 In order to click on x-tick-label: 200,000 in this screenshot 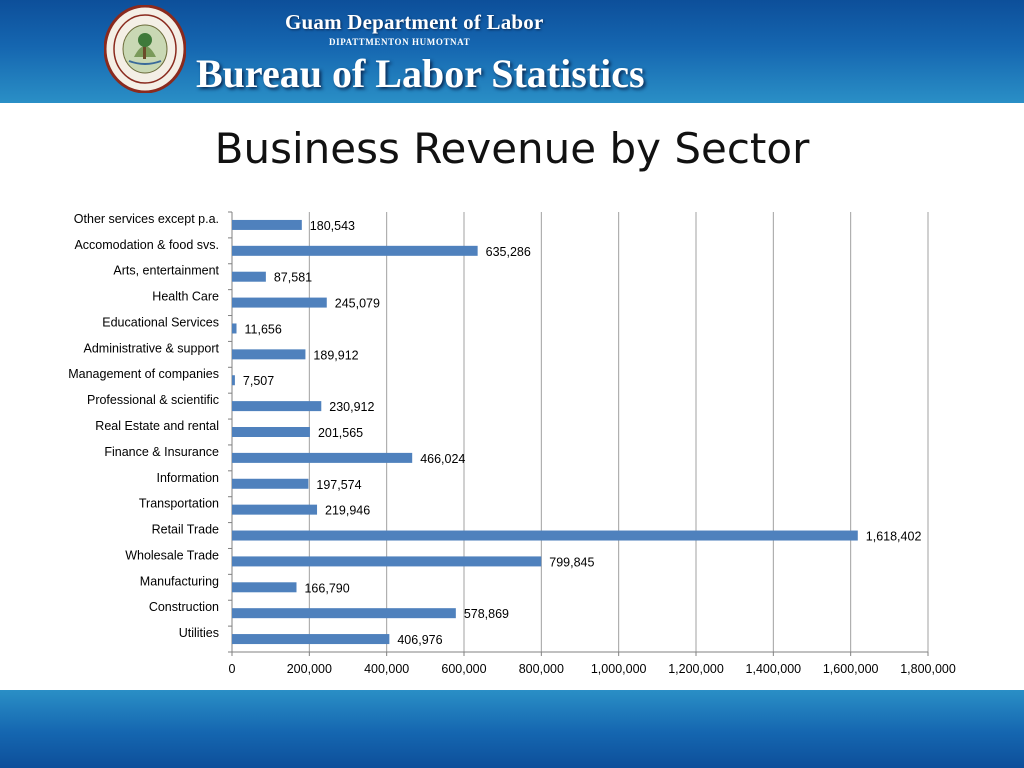, I will do `click(309, 669)`.